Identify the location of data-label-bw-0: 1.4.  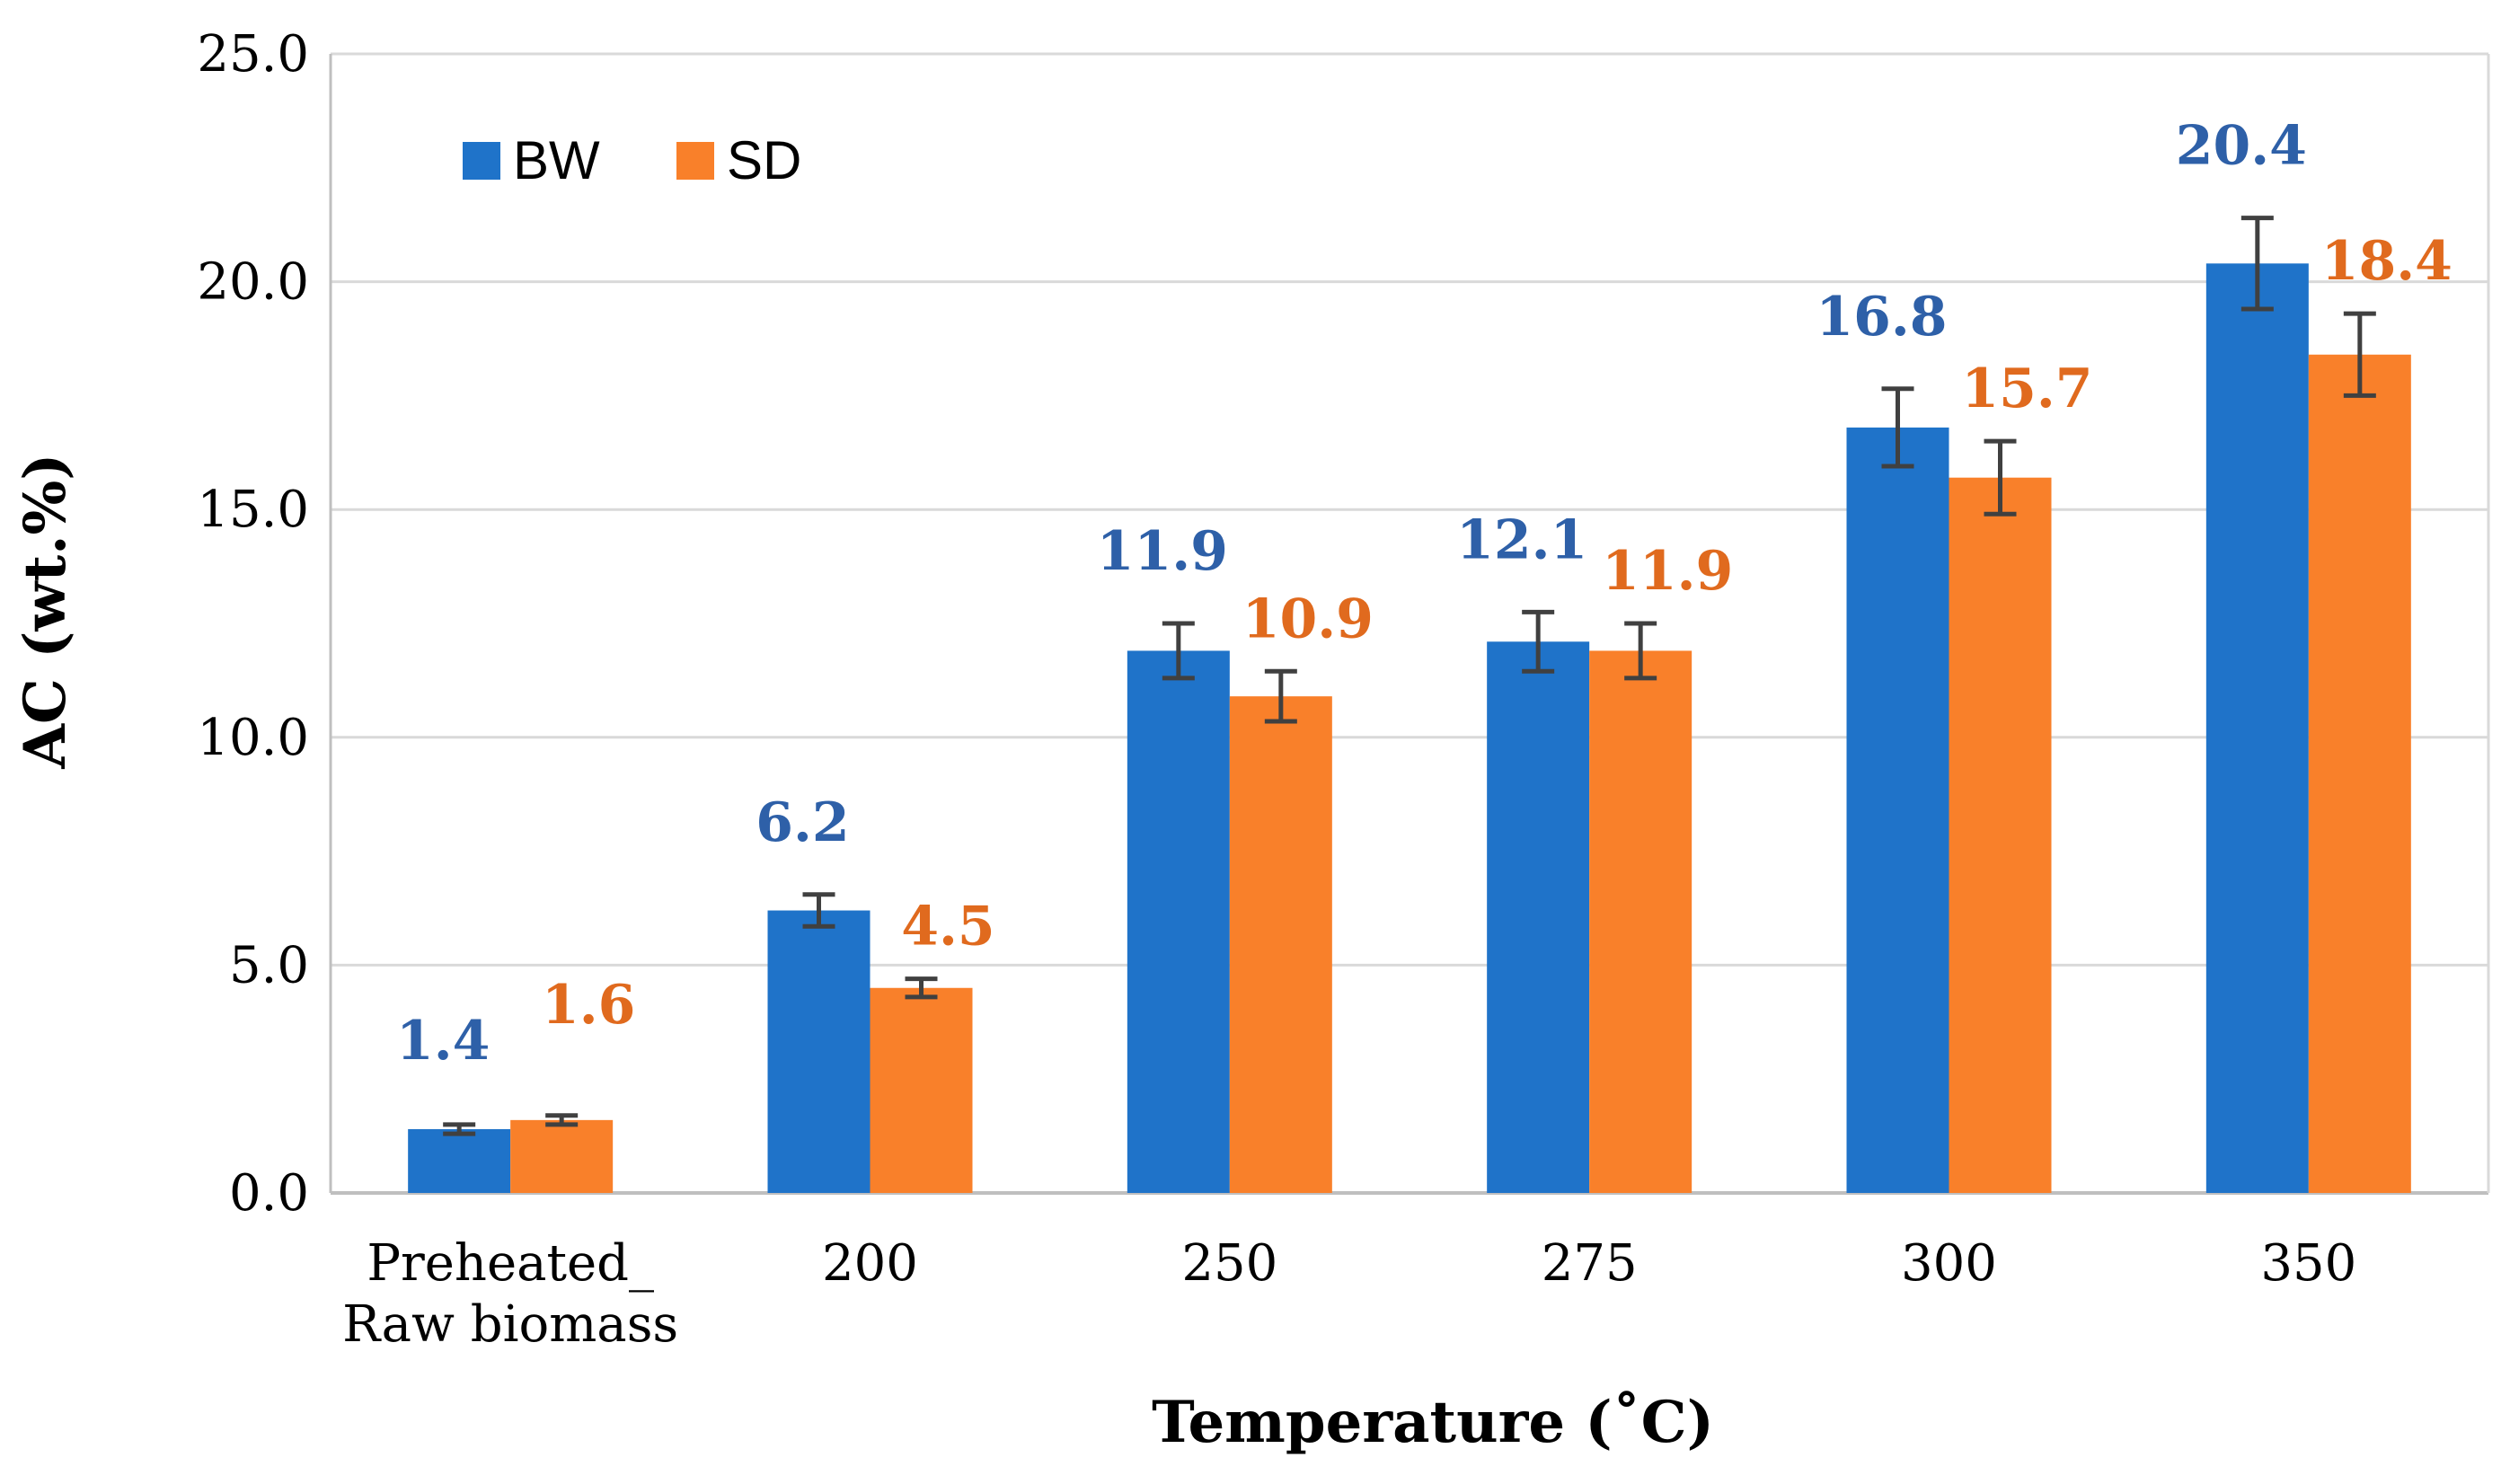
(443, 1042).